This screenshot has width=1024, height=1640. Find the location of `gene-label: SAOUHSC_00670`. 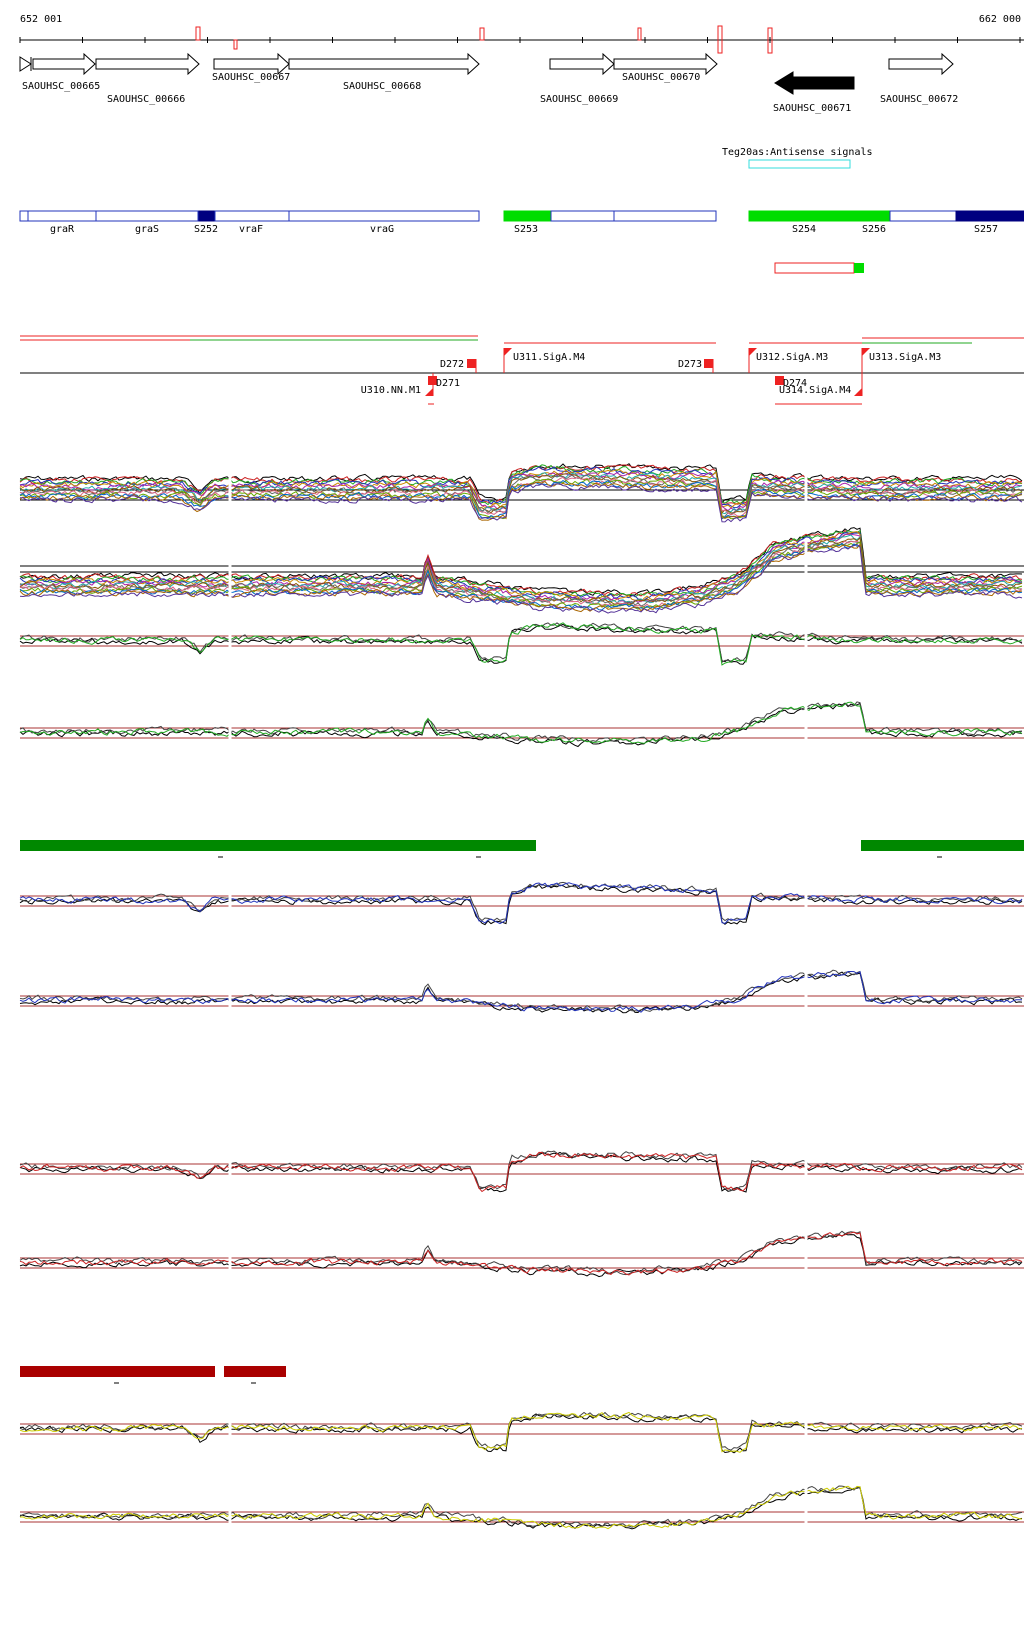

gene-label: SAOUHSC_00670 is located at coordinates (661, 77).